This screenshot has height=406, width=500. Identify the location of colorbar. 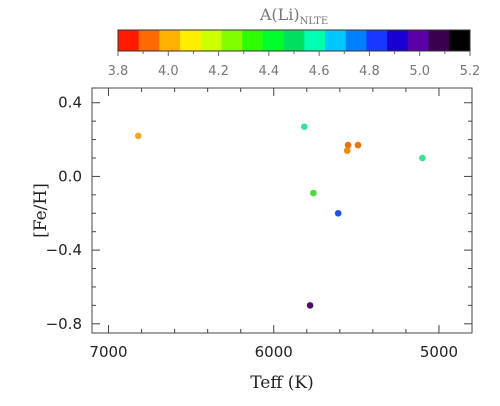
(294, 40).